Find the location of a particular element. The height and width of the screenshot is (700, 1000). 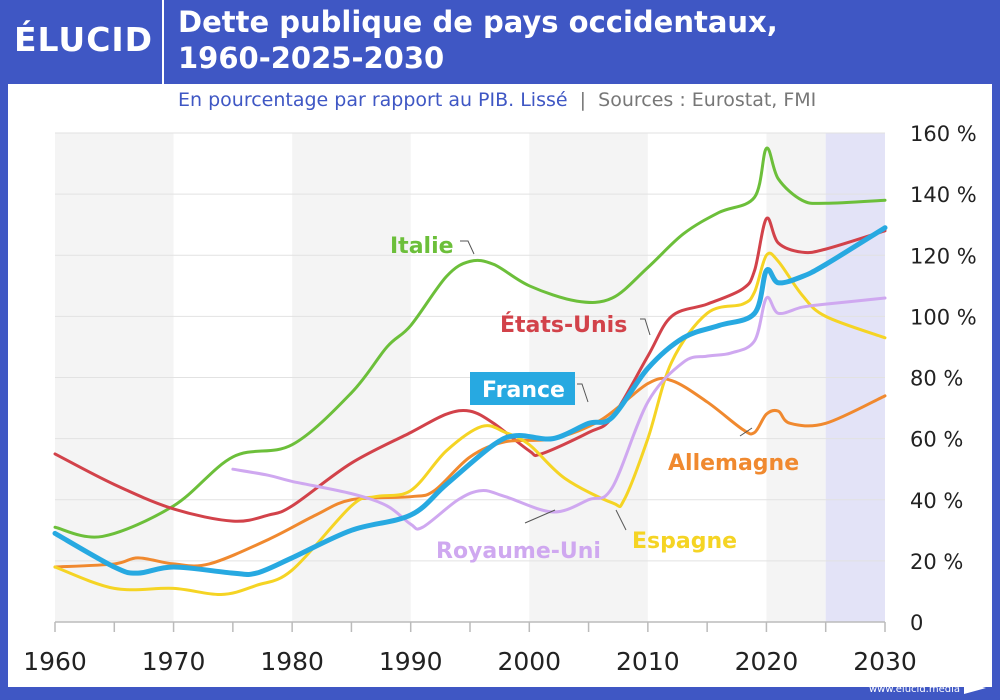

y-tick-label: 40 % is located at coordinates (936, 501).